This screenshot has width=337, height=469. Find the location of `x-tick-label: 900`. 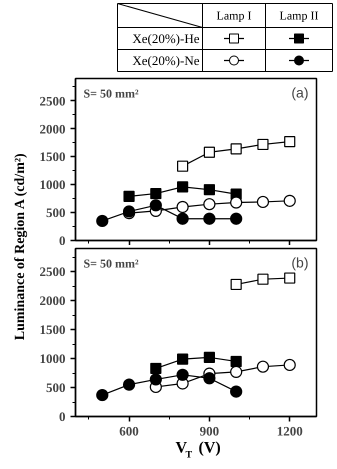

x-tick-label: 900 is located at coordinates (210, 431).